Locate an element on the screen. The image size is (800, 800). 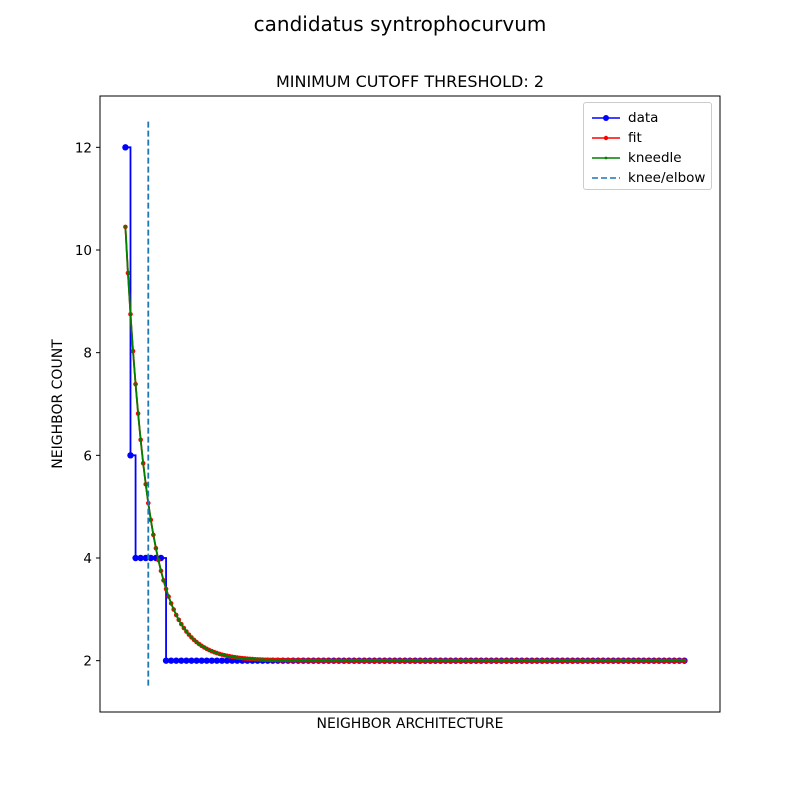
legend-swatch-kneedle is located at coordinates (606, 158).